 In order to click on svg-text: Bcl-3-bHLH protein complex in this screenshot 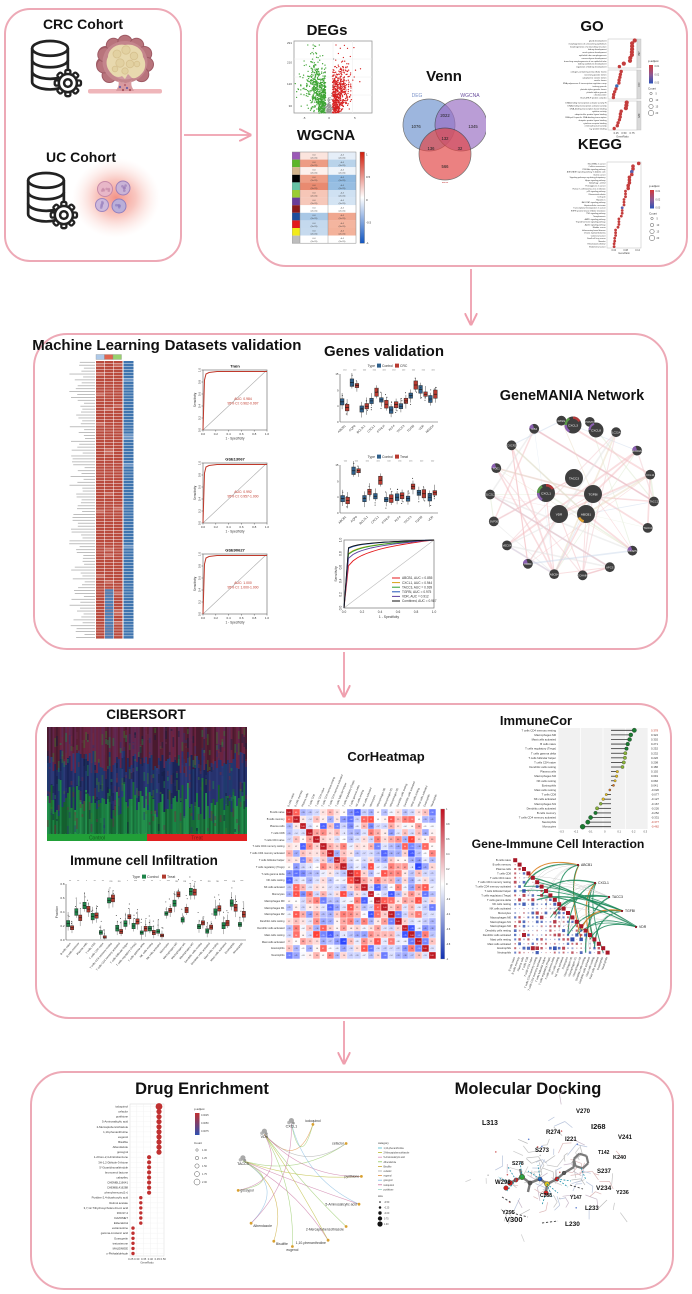, I will do `click(594, 98)`.